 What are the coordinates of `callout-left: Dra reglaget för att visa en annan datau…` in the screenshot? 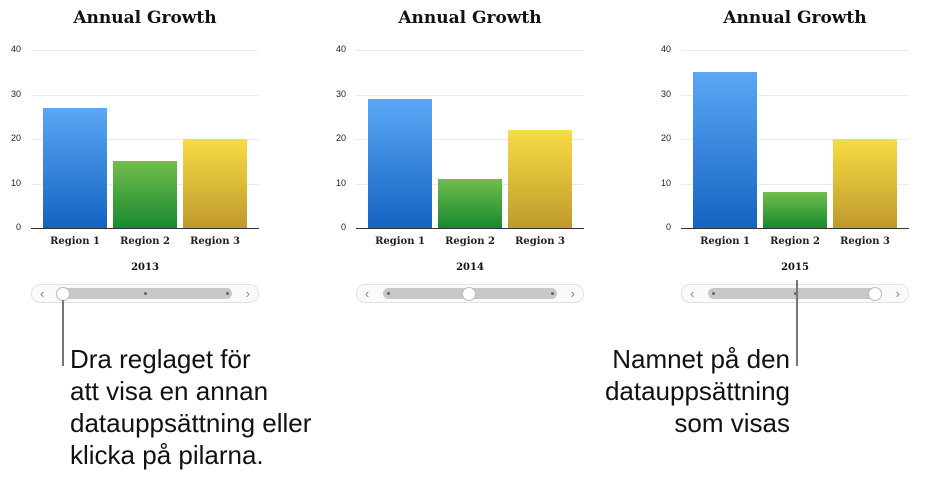 It's located at (191, 407).